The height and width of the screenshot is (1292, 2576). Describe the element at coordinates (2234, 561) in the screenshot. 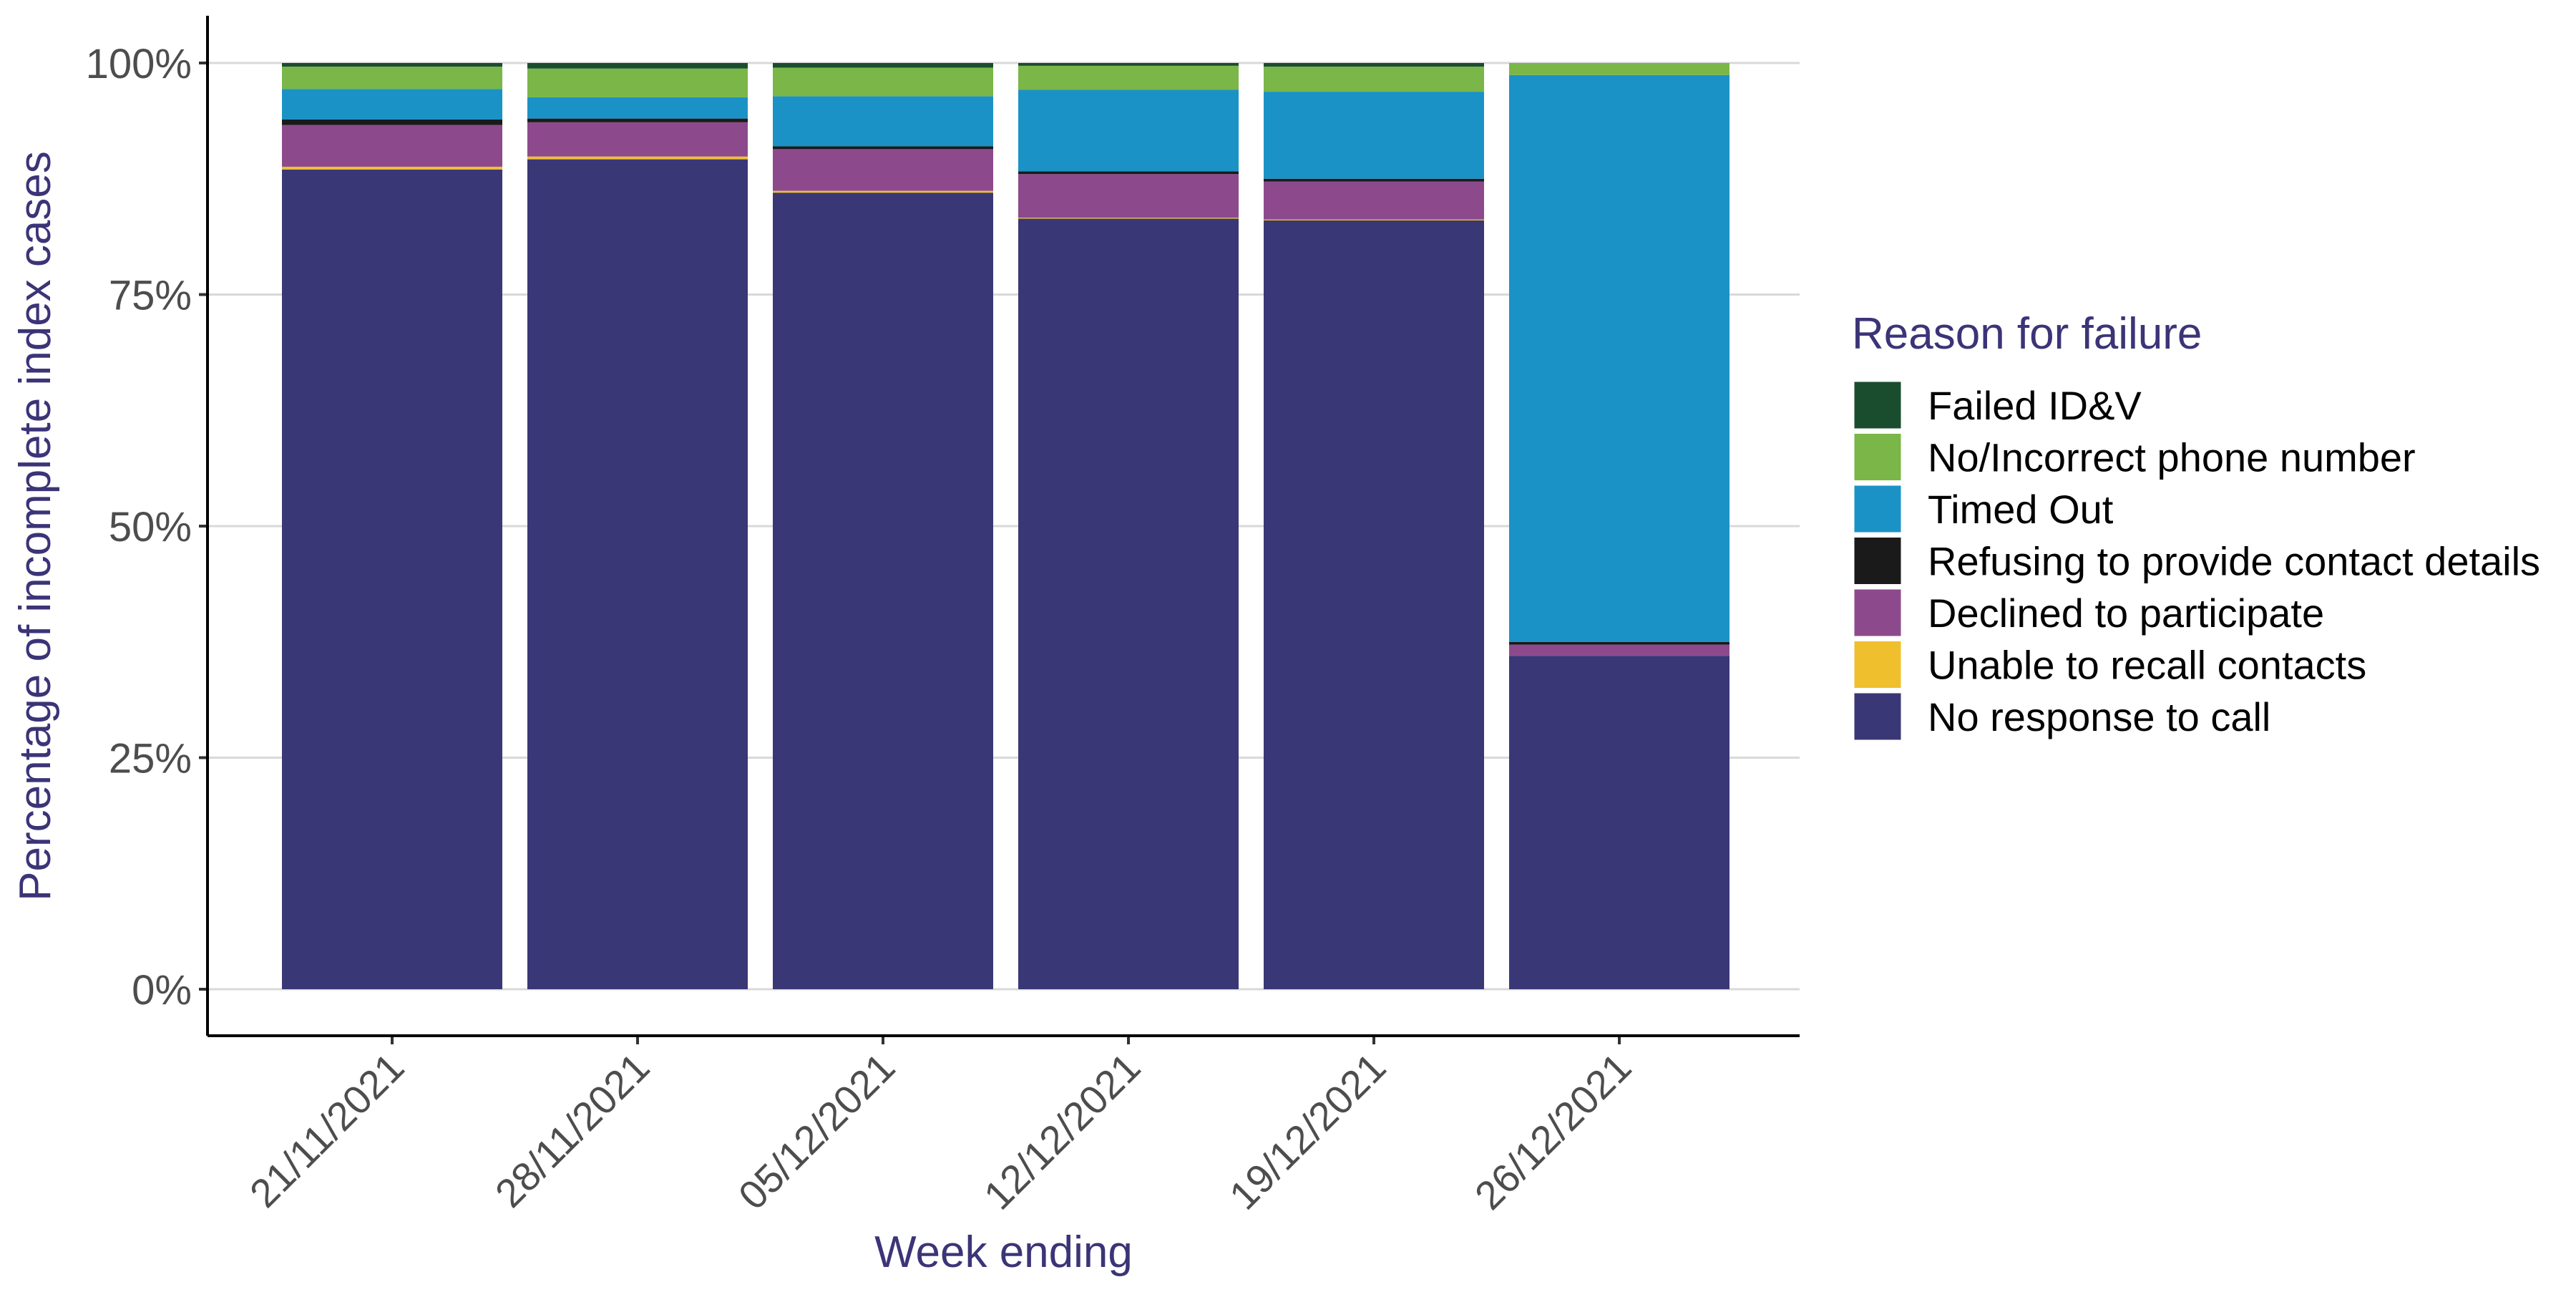

I see `legend-label: Refusing to provide contact details` at that location.